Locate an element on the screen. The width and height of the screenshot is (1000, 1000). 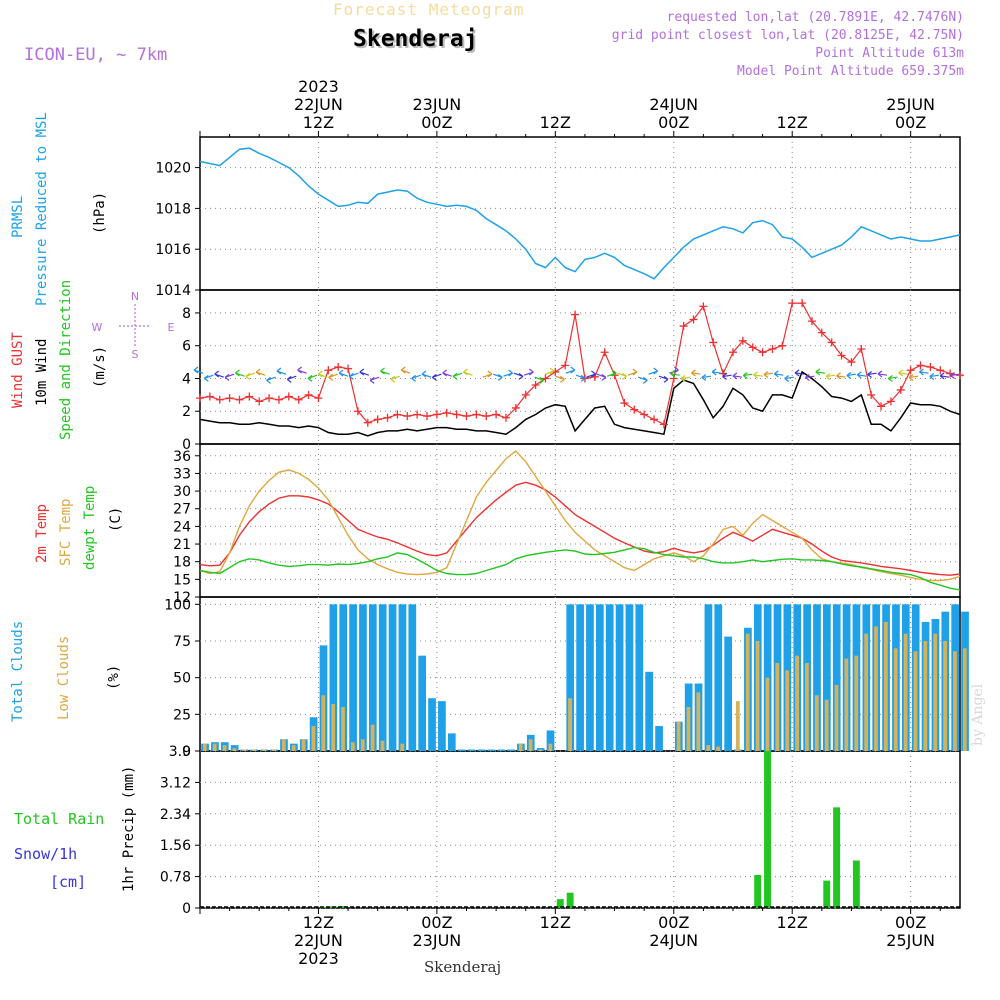
model-label: ICON-EU, ~ 7km is located at coordinates (96, 55).